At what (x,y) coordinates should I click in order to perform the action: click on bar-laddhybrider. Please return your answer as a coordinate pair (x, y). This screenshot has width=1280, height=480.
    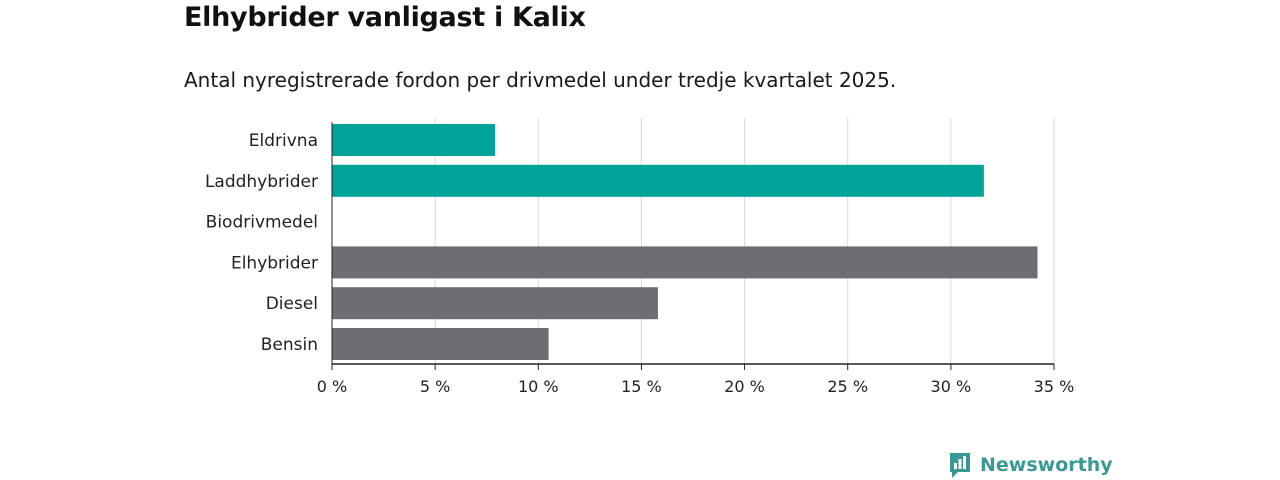
    Looking at the image, I should click on (658, 180).